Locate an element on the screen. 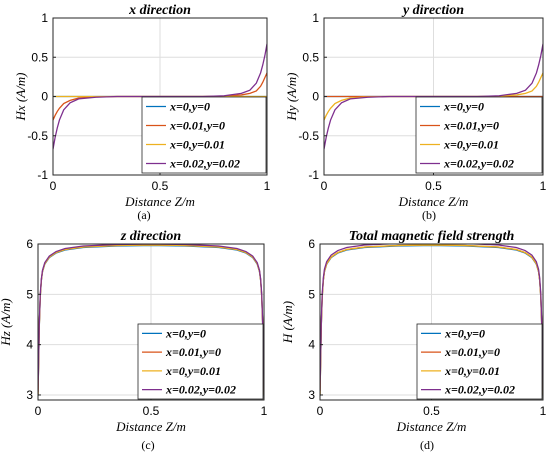  panel-caption: (c) is located at coordinates (147, 445).